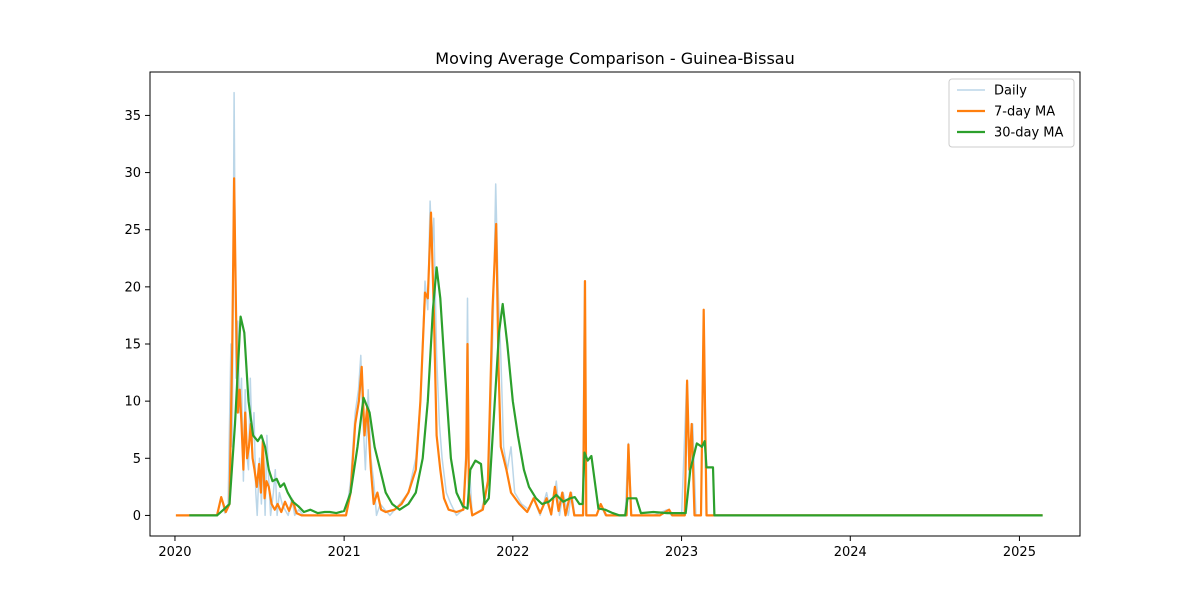 This screenshot has height=600, width=1200. What do you see at coordinates (132, 287) in the screenshot?
I see `y-tick-label: 20` at bounding box center [132, 287].